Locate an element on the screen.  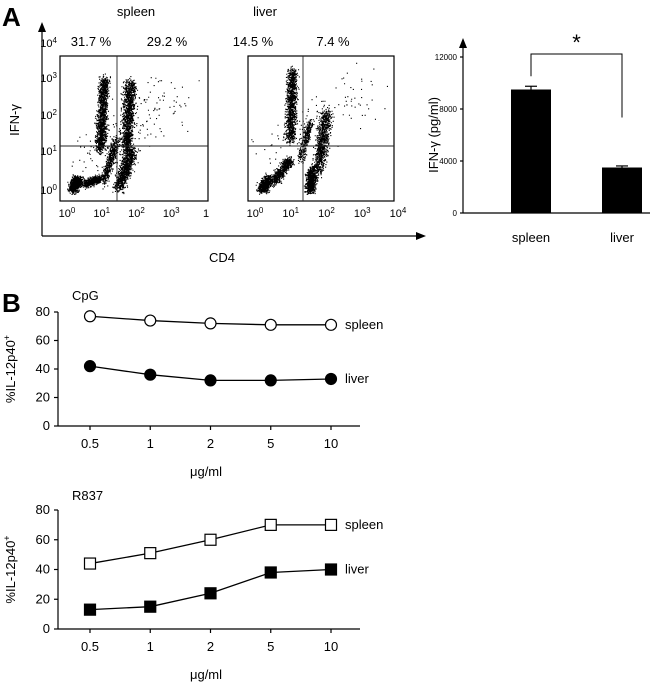
cd4-axis-label: CD4 is located at coordinates (222, 257).